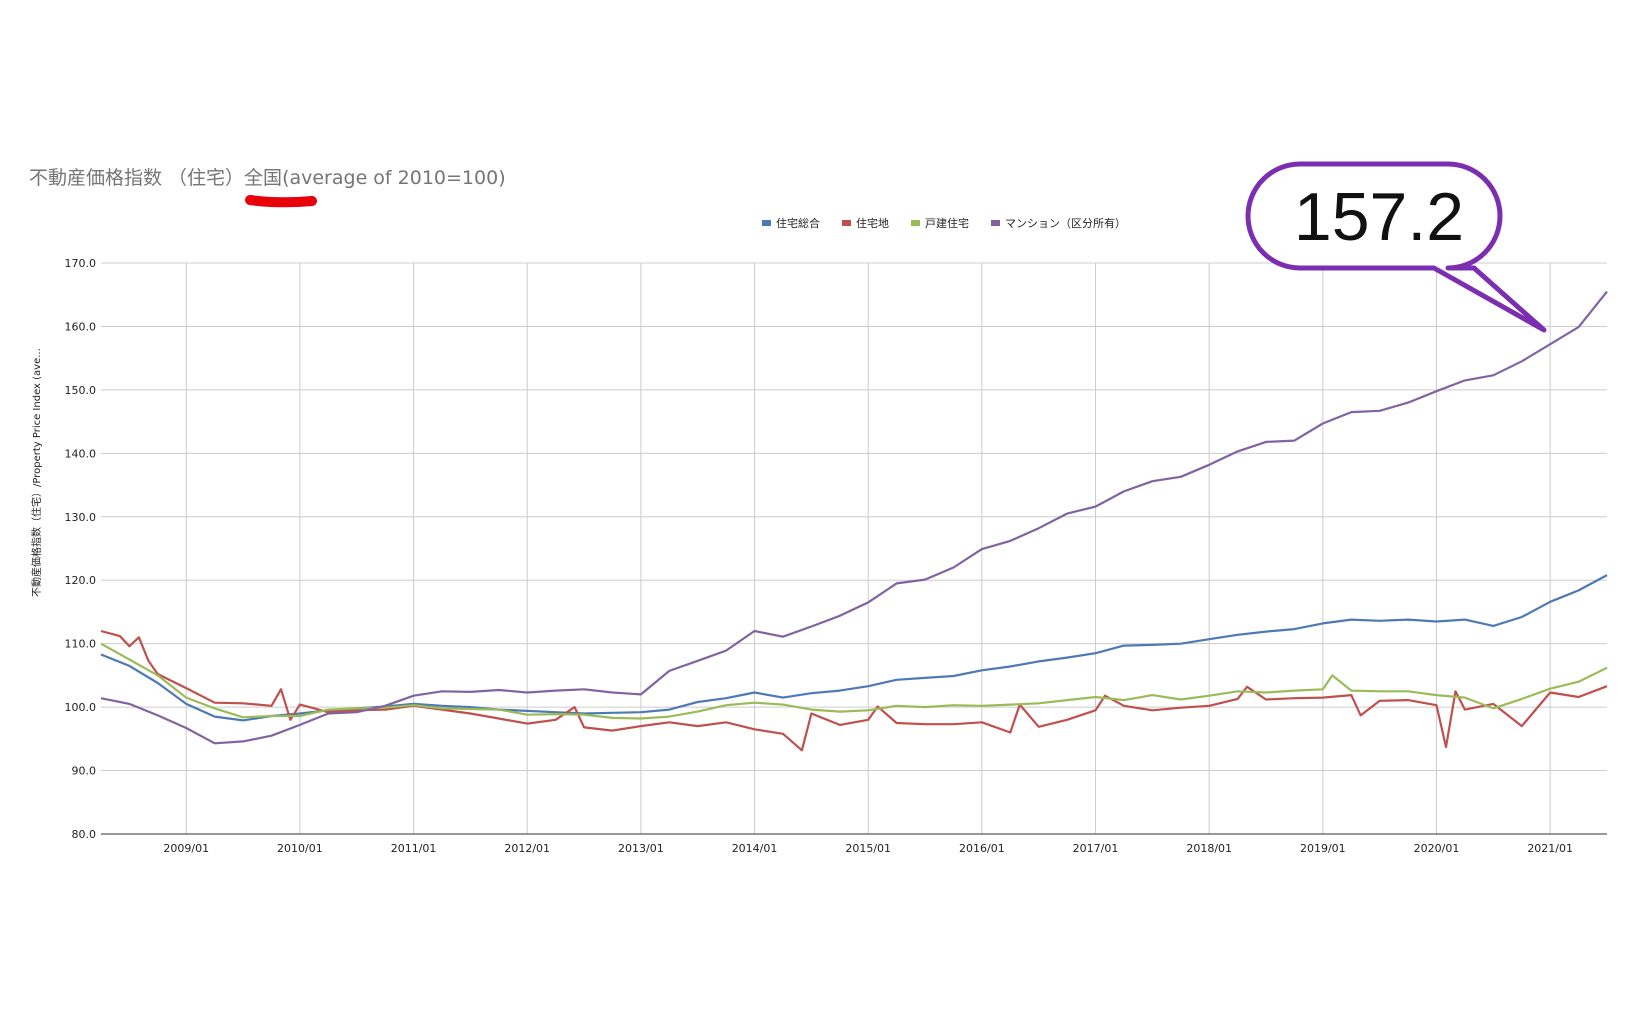 Image resolution: width=1648 pixels, height=1016 pixels. Describe the element at coordinates (1379, 217) in the screenshot. I see `callout-value: 157.2` at that location.